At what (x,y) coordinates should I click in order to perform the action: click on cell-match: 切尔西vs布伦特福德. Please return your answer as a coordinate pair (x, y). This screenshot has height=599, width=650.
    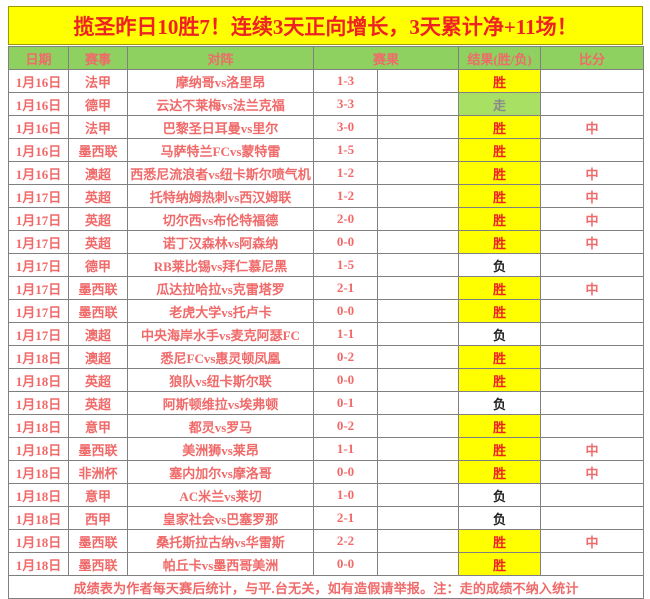
    Looking at the image, I should click on (220, 219).